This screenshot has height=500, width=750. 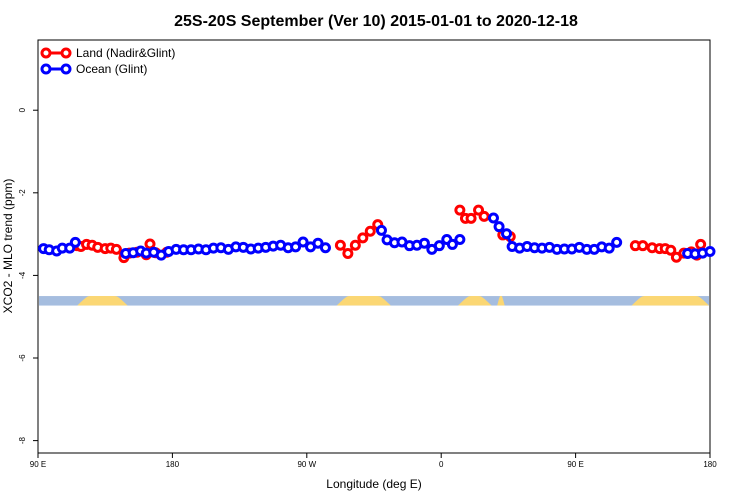 What do you see at coordinates (22, 358) in the screenshot?
I see `y-tick-label: -6` at bounding box center [22, 358].